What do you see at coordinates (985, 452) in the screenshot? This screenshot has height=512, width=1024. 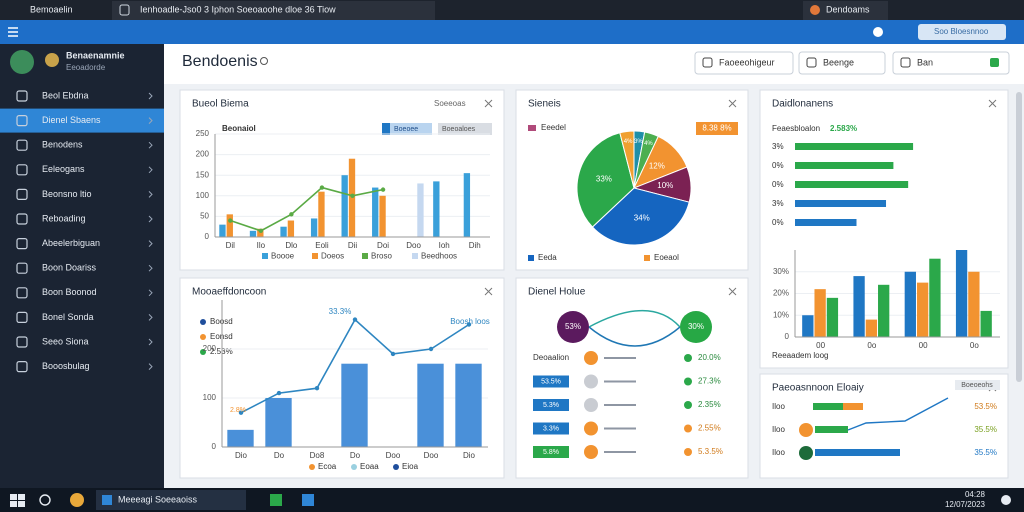 I see `row-value: 35.5%` at bounding box center [985, 452].